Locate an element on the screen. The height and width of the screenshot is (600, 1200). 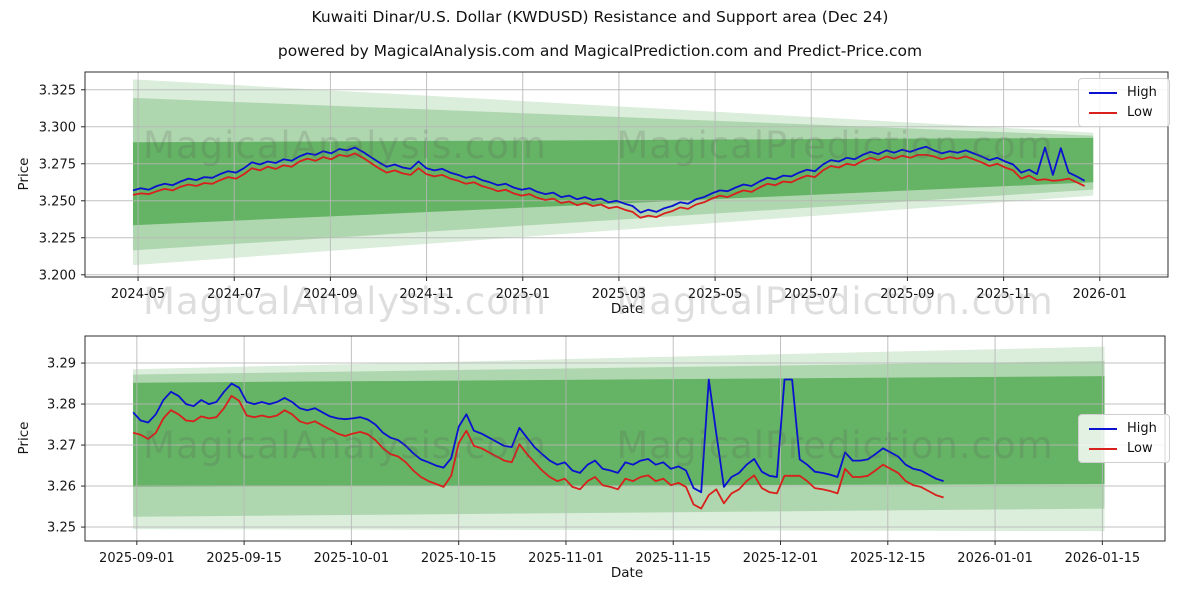
x-tick-label: 2024-05 is located at coordinates (138, 294).